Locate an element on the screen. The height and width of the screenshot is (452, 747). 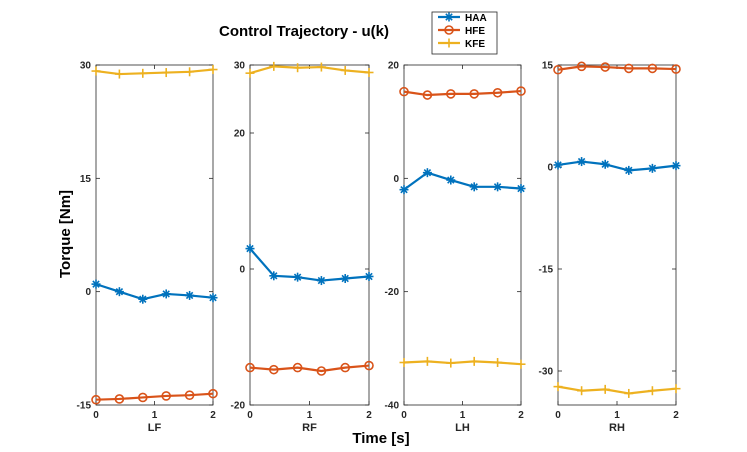
panel-label-rf: RF is located at coordinates (309, 428).